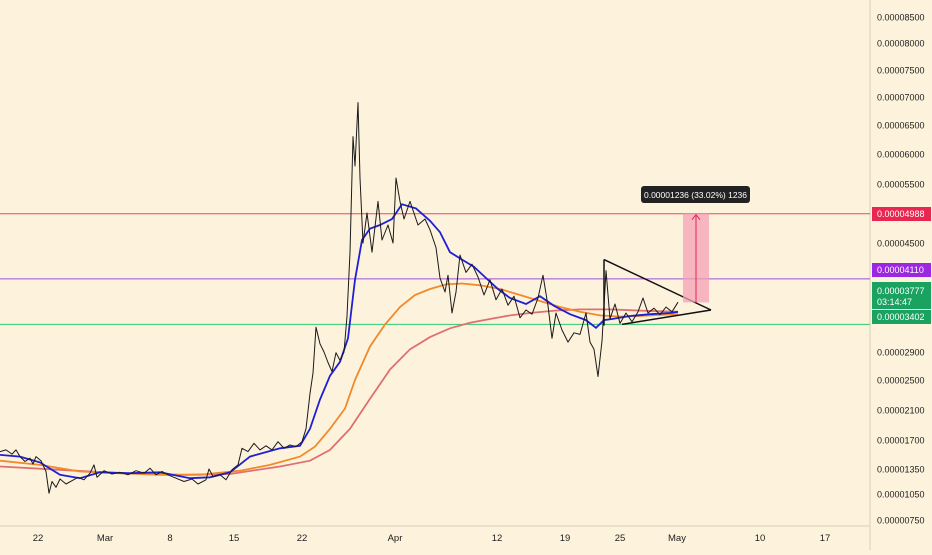 This screenshot has height=555, width=932. What do you see at coordinates (105, 538) in the screenshot?
I see `time-tick-label: Mar` at bounding box center [105, 538].